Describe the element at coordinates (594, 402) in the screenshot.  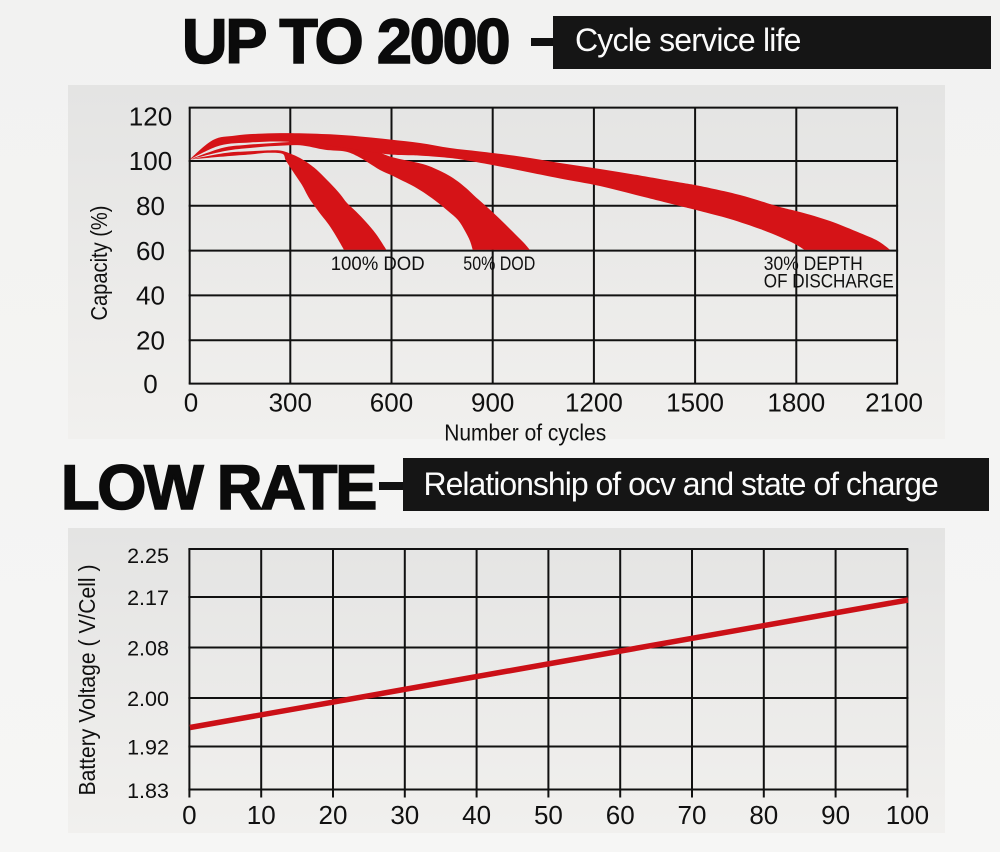
I see `svg-text: 1200` at that location.